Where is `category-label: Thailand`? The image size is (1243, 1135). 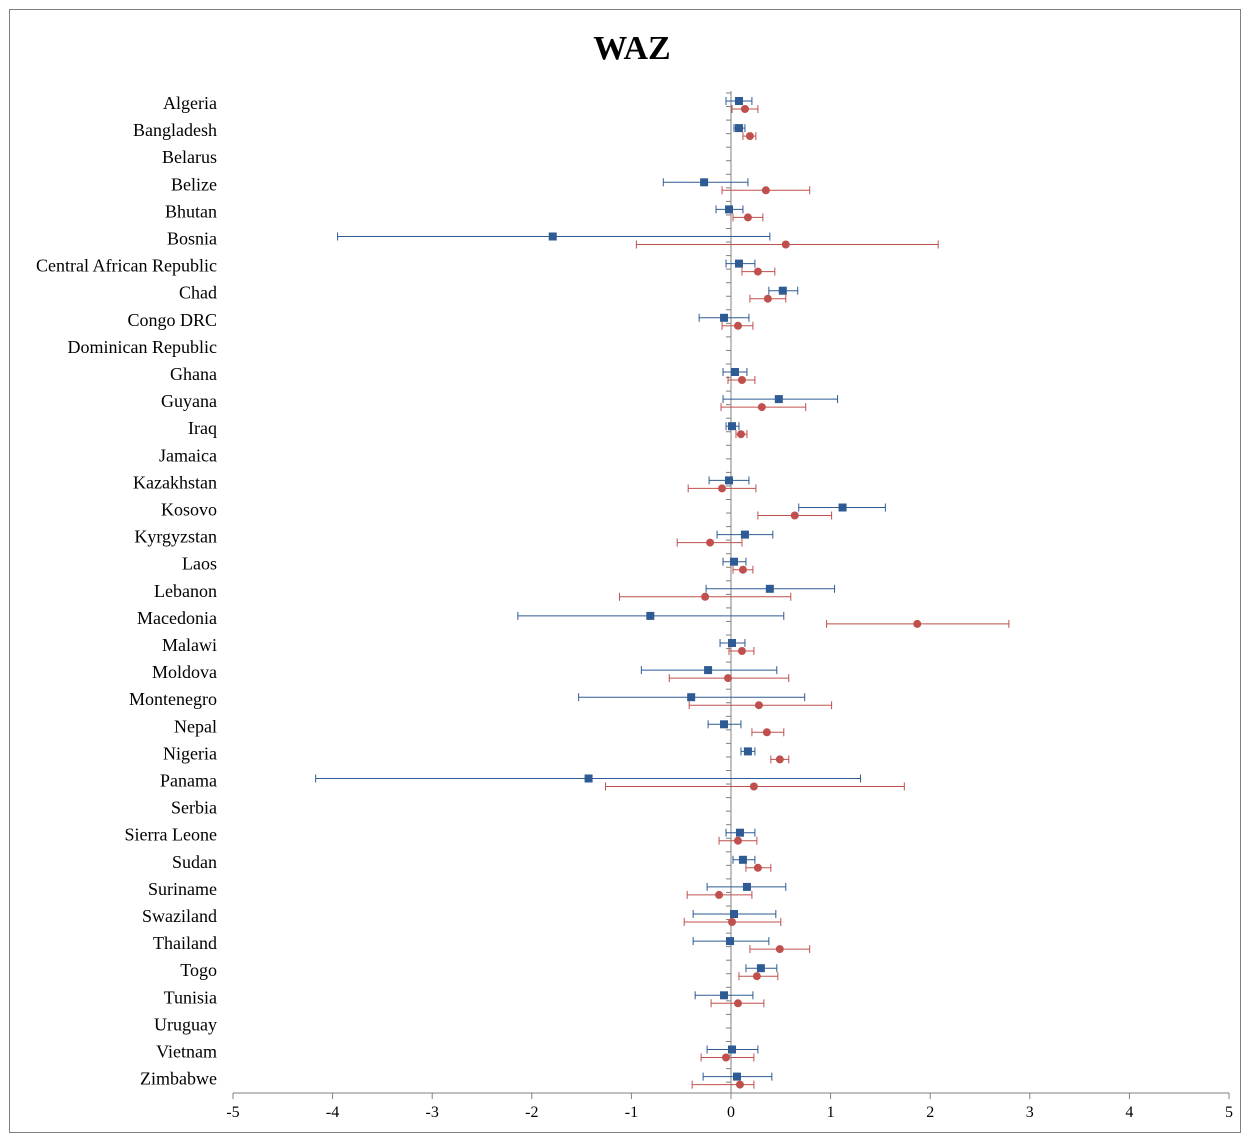
category-label: Thailand is located at coordinates (185, 943).